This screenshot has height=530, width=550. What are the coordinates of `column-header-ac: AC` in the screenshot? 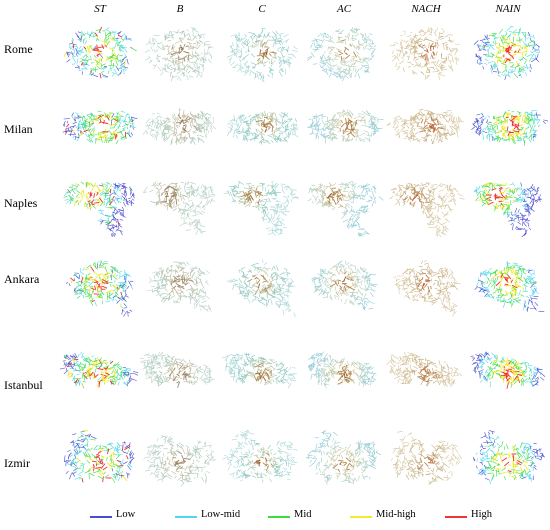 It's located at (344, 9).